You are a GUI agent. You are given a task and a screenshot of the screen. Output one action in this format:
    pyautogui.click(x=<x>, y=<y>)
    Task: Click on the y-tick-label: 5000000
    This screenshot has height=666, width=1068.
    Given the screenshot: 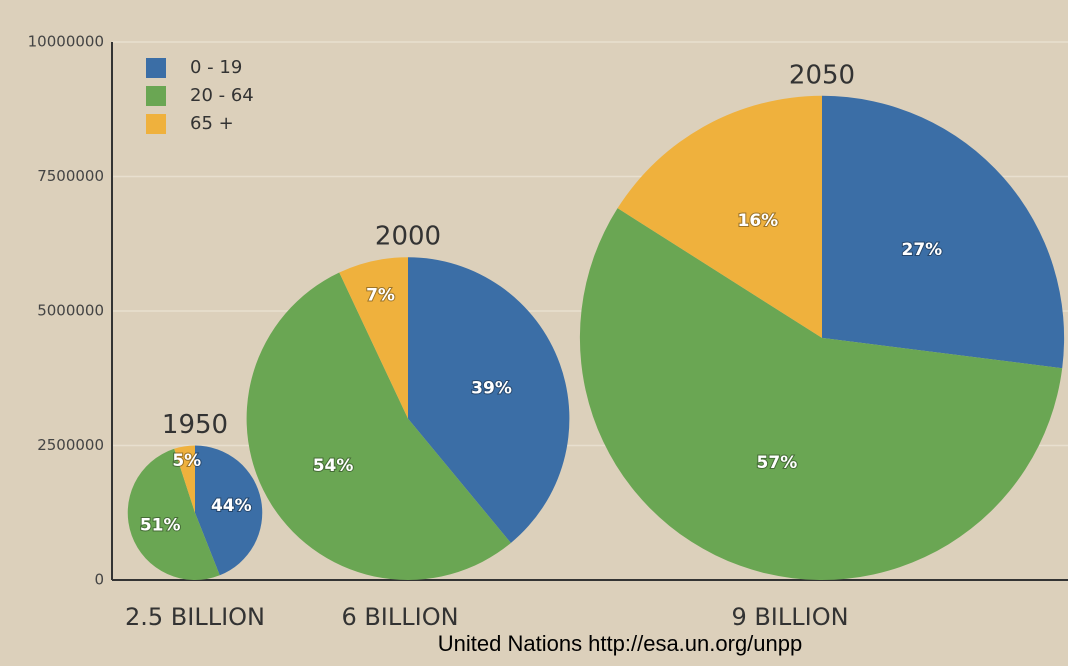 What is the action you would take?
    pyautogui.click(x=70, y=311)
    